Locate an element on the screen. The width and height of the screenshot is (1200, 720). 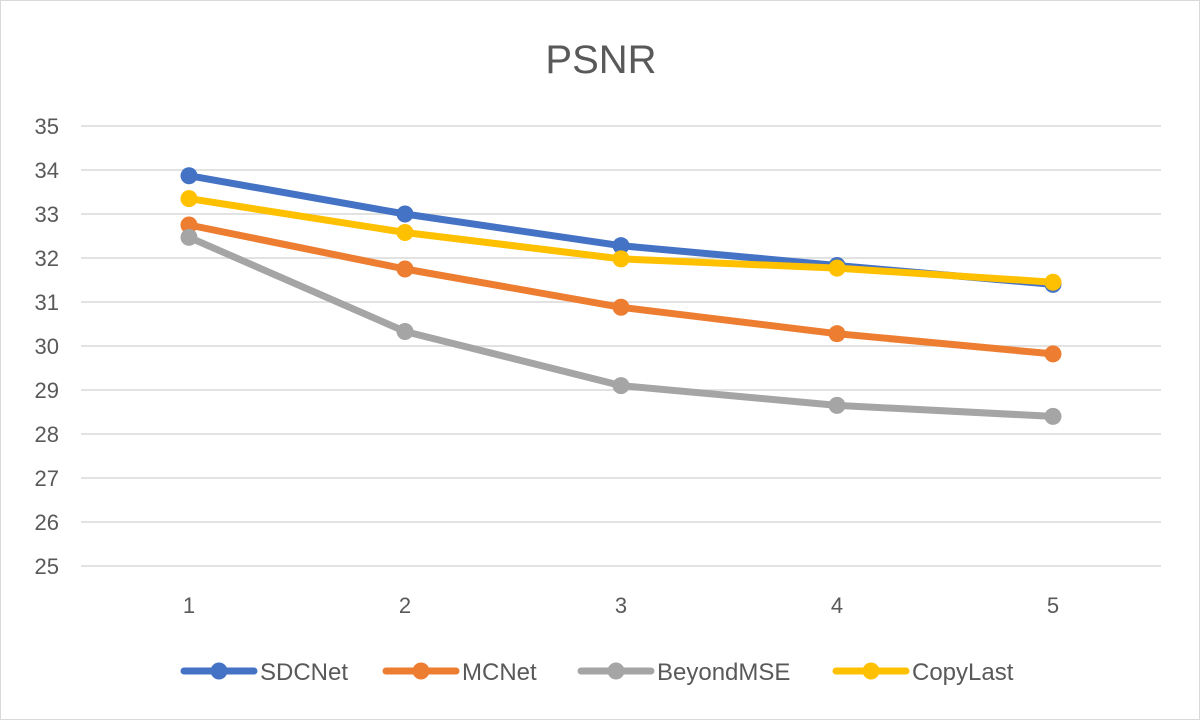
chart-title: PSNR is located at coordinates (600, 60).